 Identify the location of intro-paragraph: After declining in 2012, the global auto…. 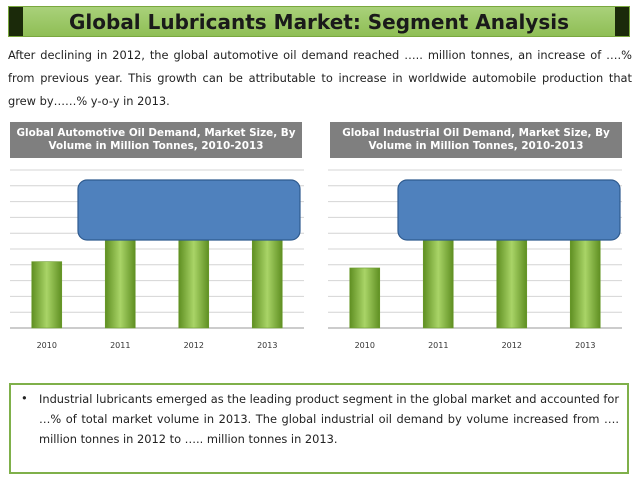
(320, 78).